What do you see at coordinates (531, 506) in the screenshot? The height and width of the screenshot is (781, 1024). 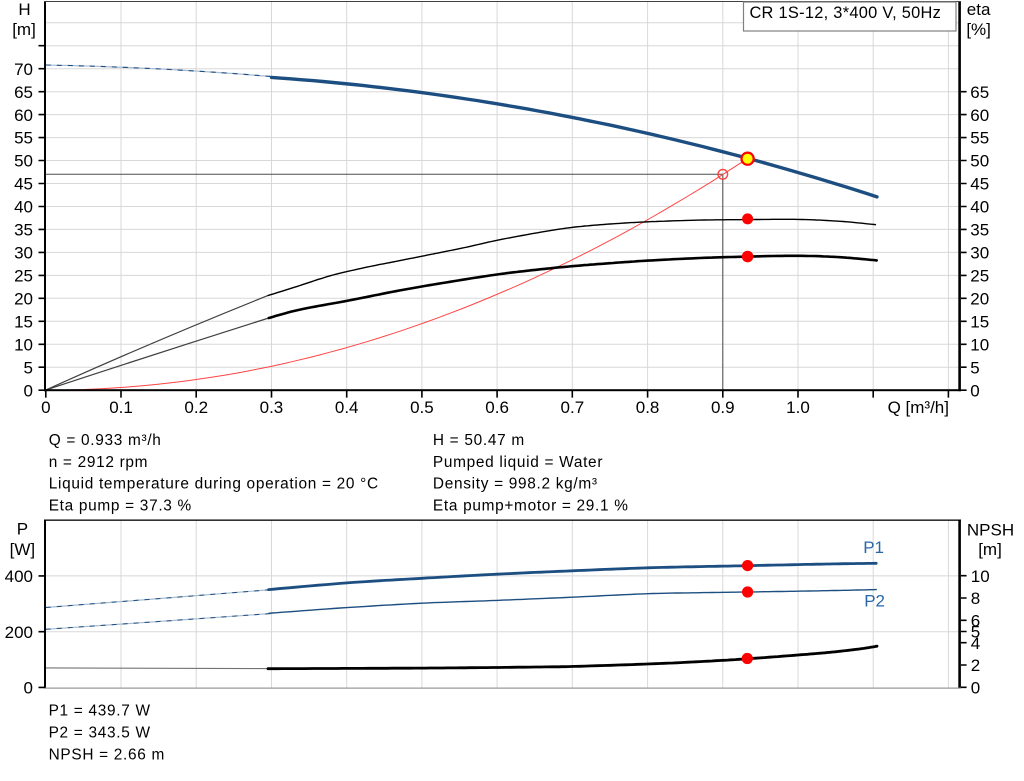 I see `svg-text: Eta pump+motor = 29.1 %` at bounding box center [531, 506].